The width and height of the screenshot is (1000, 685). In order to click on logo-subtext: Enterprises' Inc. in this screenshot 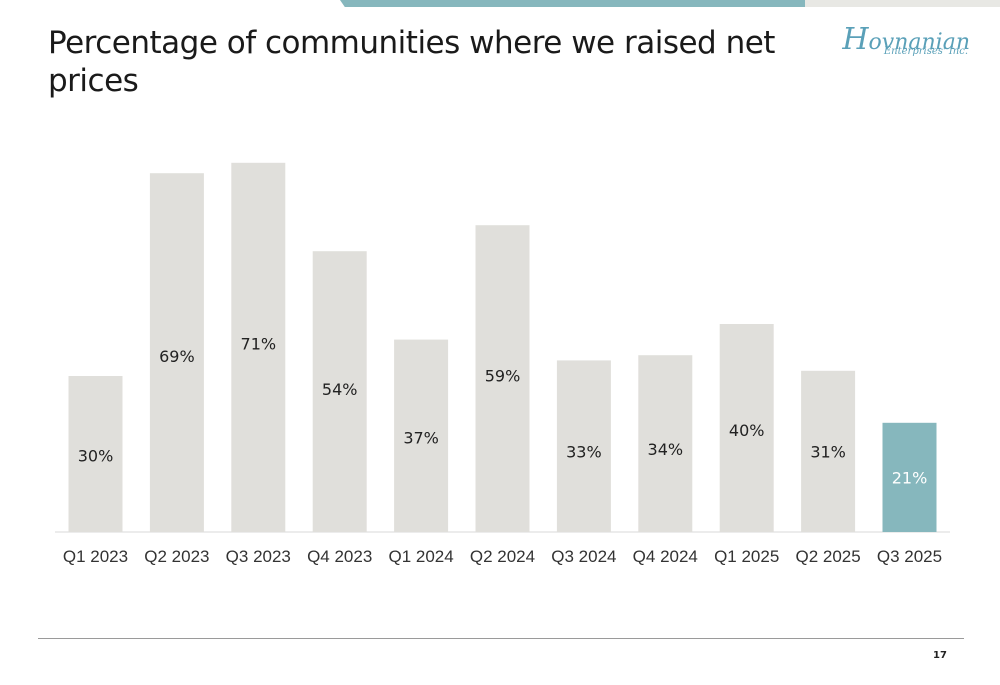, I will do `click(925, 51)`.